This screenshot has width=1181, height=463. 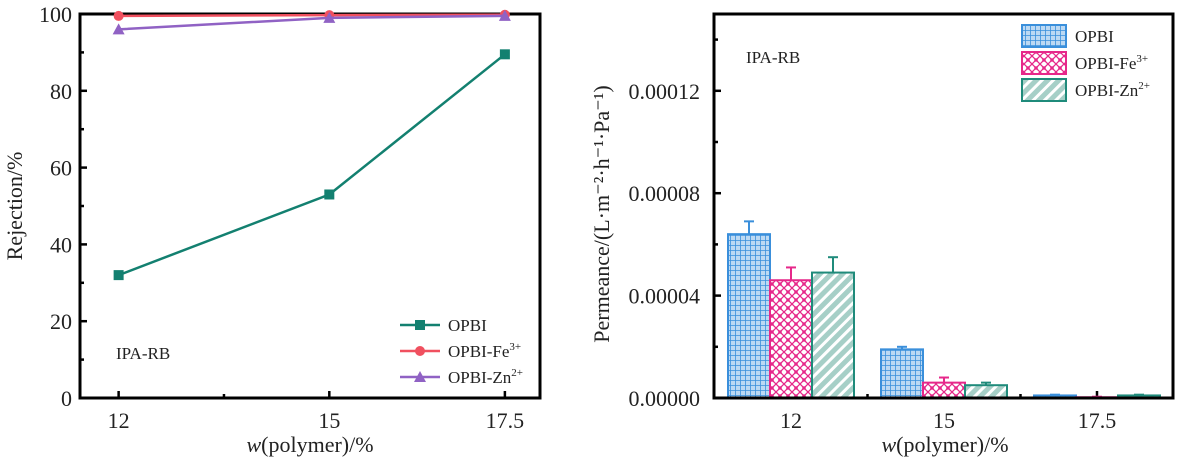 What do you see at coordinates (1144, 86) in the screenshot?
I see `legend-label-bar_zn-sup: 2+` at bounding box center [1144, 86].